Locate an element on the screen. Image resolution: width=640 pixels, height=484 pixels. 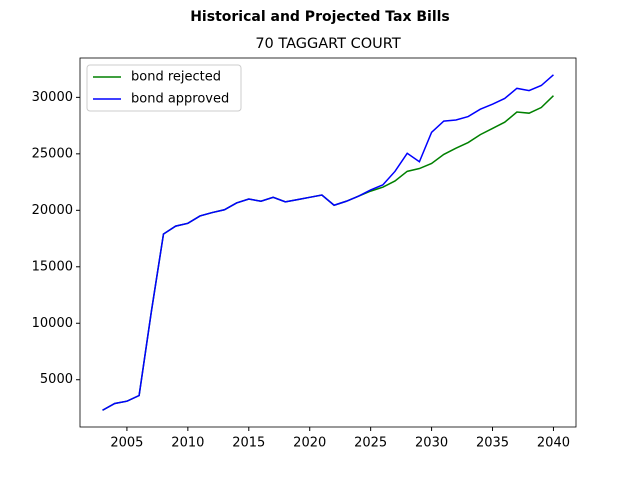
legend-label: bond approved is located at coordinates (180, 99).